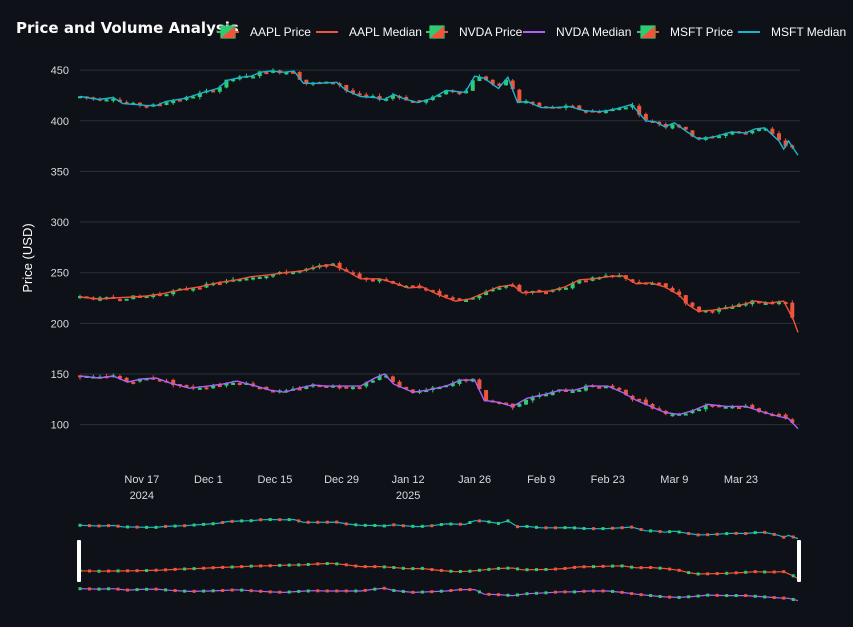 The image size is (853, 627). I want to click on y-tick-label: 200, so click(60, 324).